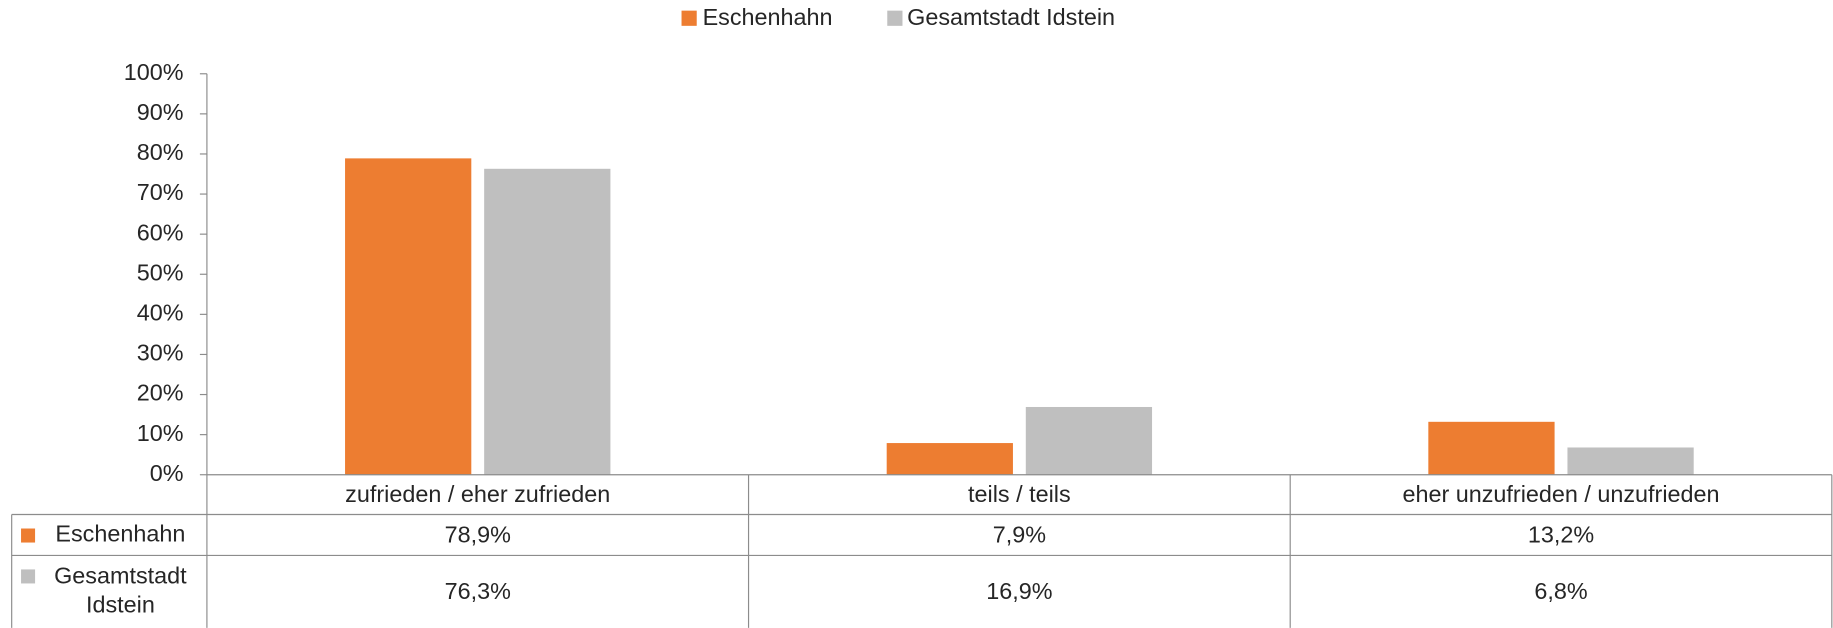 The height and width of the screenshot is (628, 1833). What do you see at coordinates (1011, 17) in the screenshot?
I see `legend-label: Gesamtstadt Idstein` at bounding box center [1011, 17].